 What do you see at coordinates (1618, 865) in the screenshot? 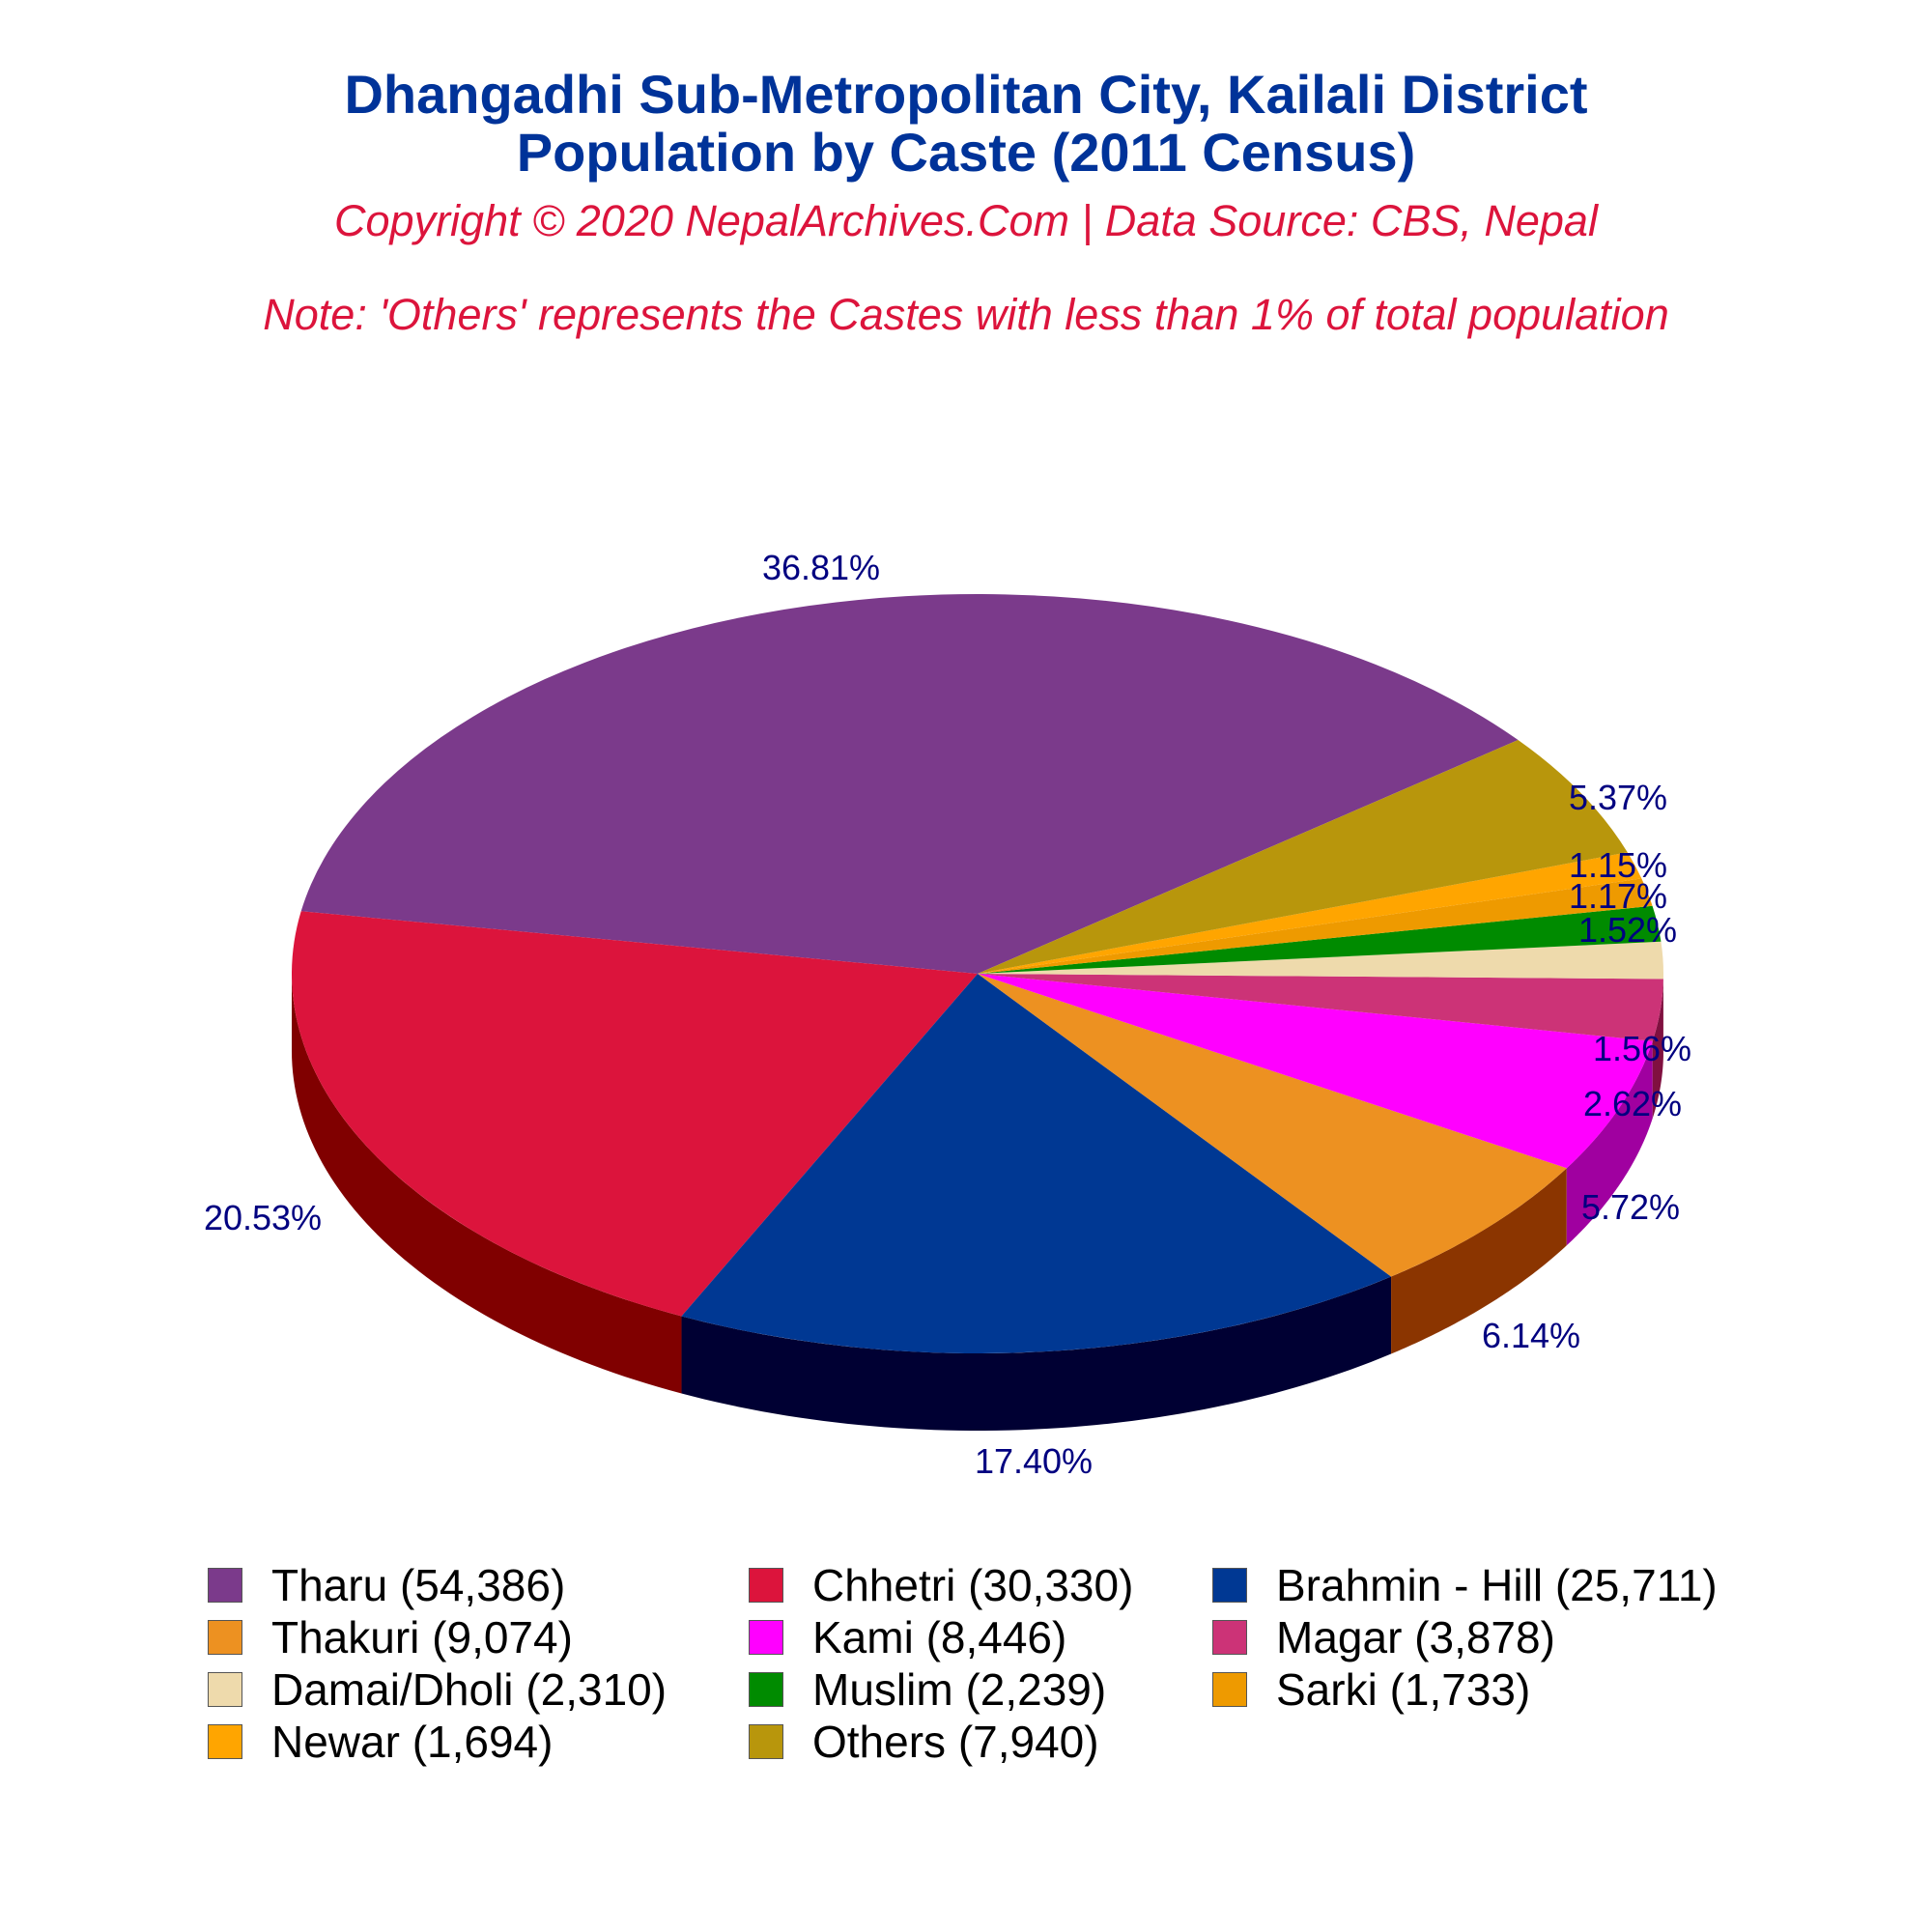
I see `pie-percent-label: 1.15%` at bounding box center [1618, 865].